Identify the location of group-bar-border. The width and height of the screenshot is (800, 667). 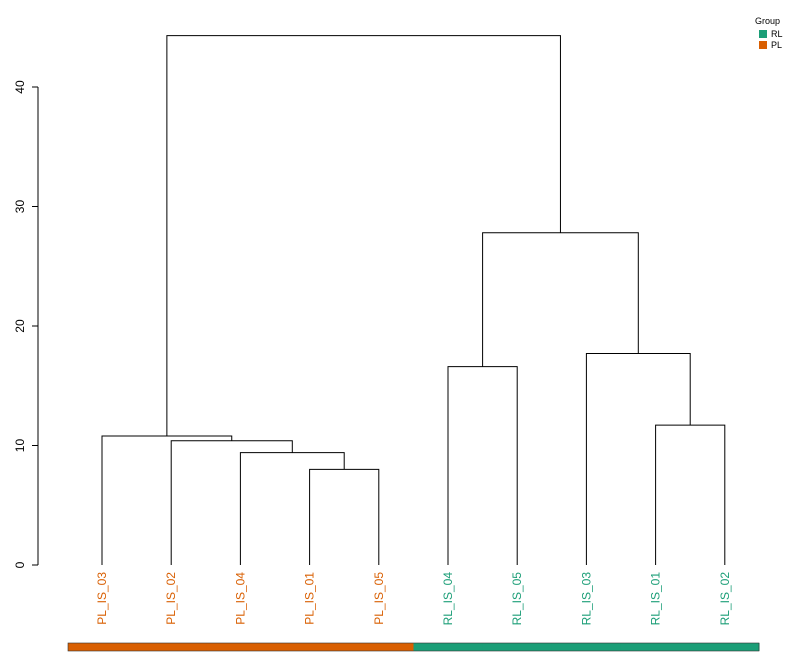
(413, 647).